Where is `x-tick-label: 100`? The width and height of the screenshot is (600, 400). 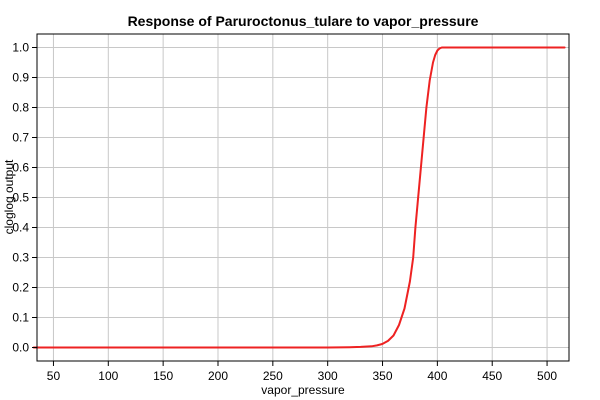
x-tick-label: 100 is located at coordinates (108, 376).